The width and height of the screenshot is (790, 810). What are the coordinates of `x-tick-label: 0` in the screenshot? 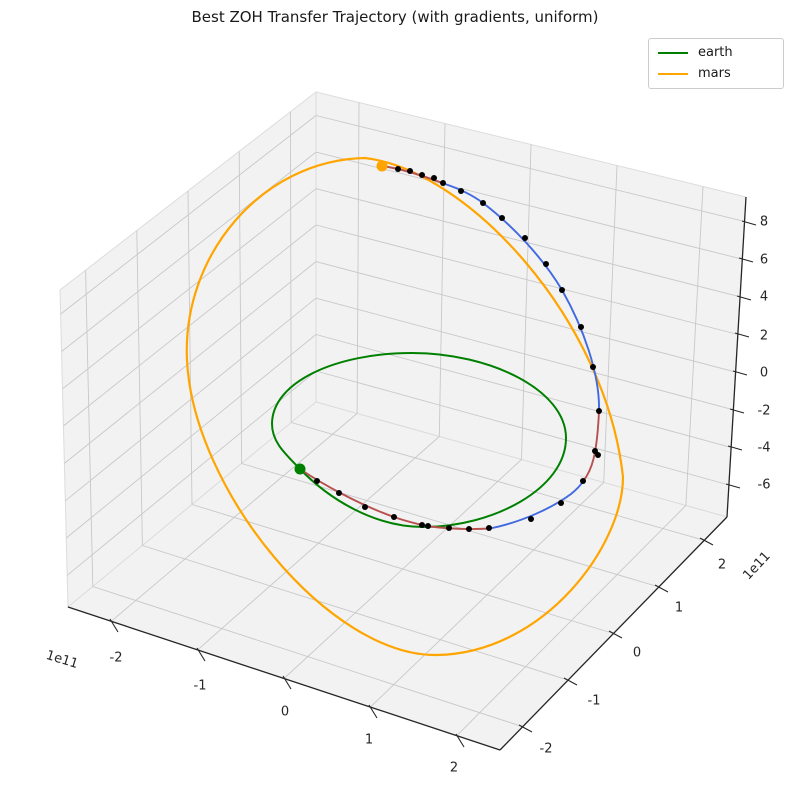 It's located at (285, 712).